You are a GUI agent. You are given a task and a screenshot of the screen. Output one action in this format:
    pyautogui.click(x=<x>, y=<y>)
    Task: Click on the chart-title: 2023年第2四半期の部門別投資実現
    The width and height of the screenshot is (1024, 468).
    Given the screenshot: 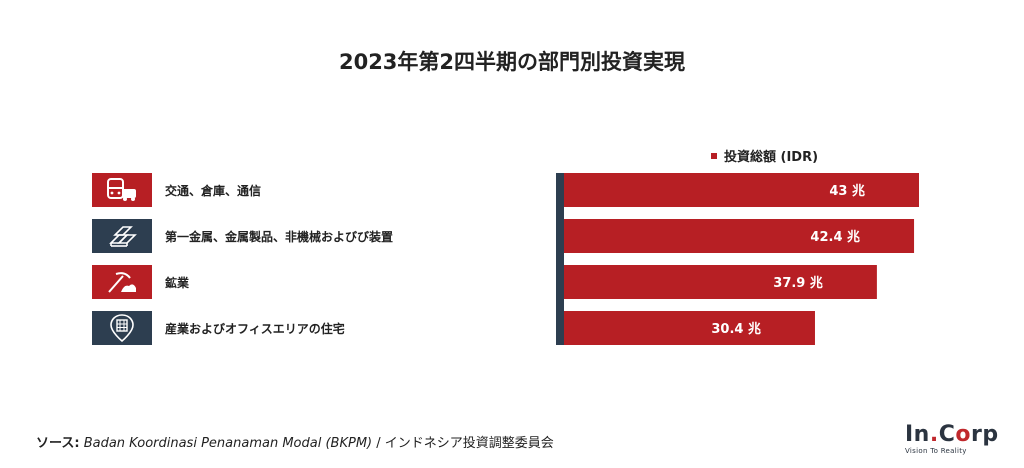 What is the action you would take?
    pyautogui.click(x=512, y=62)
    